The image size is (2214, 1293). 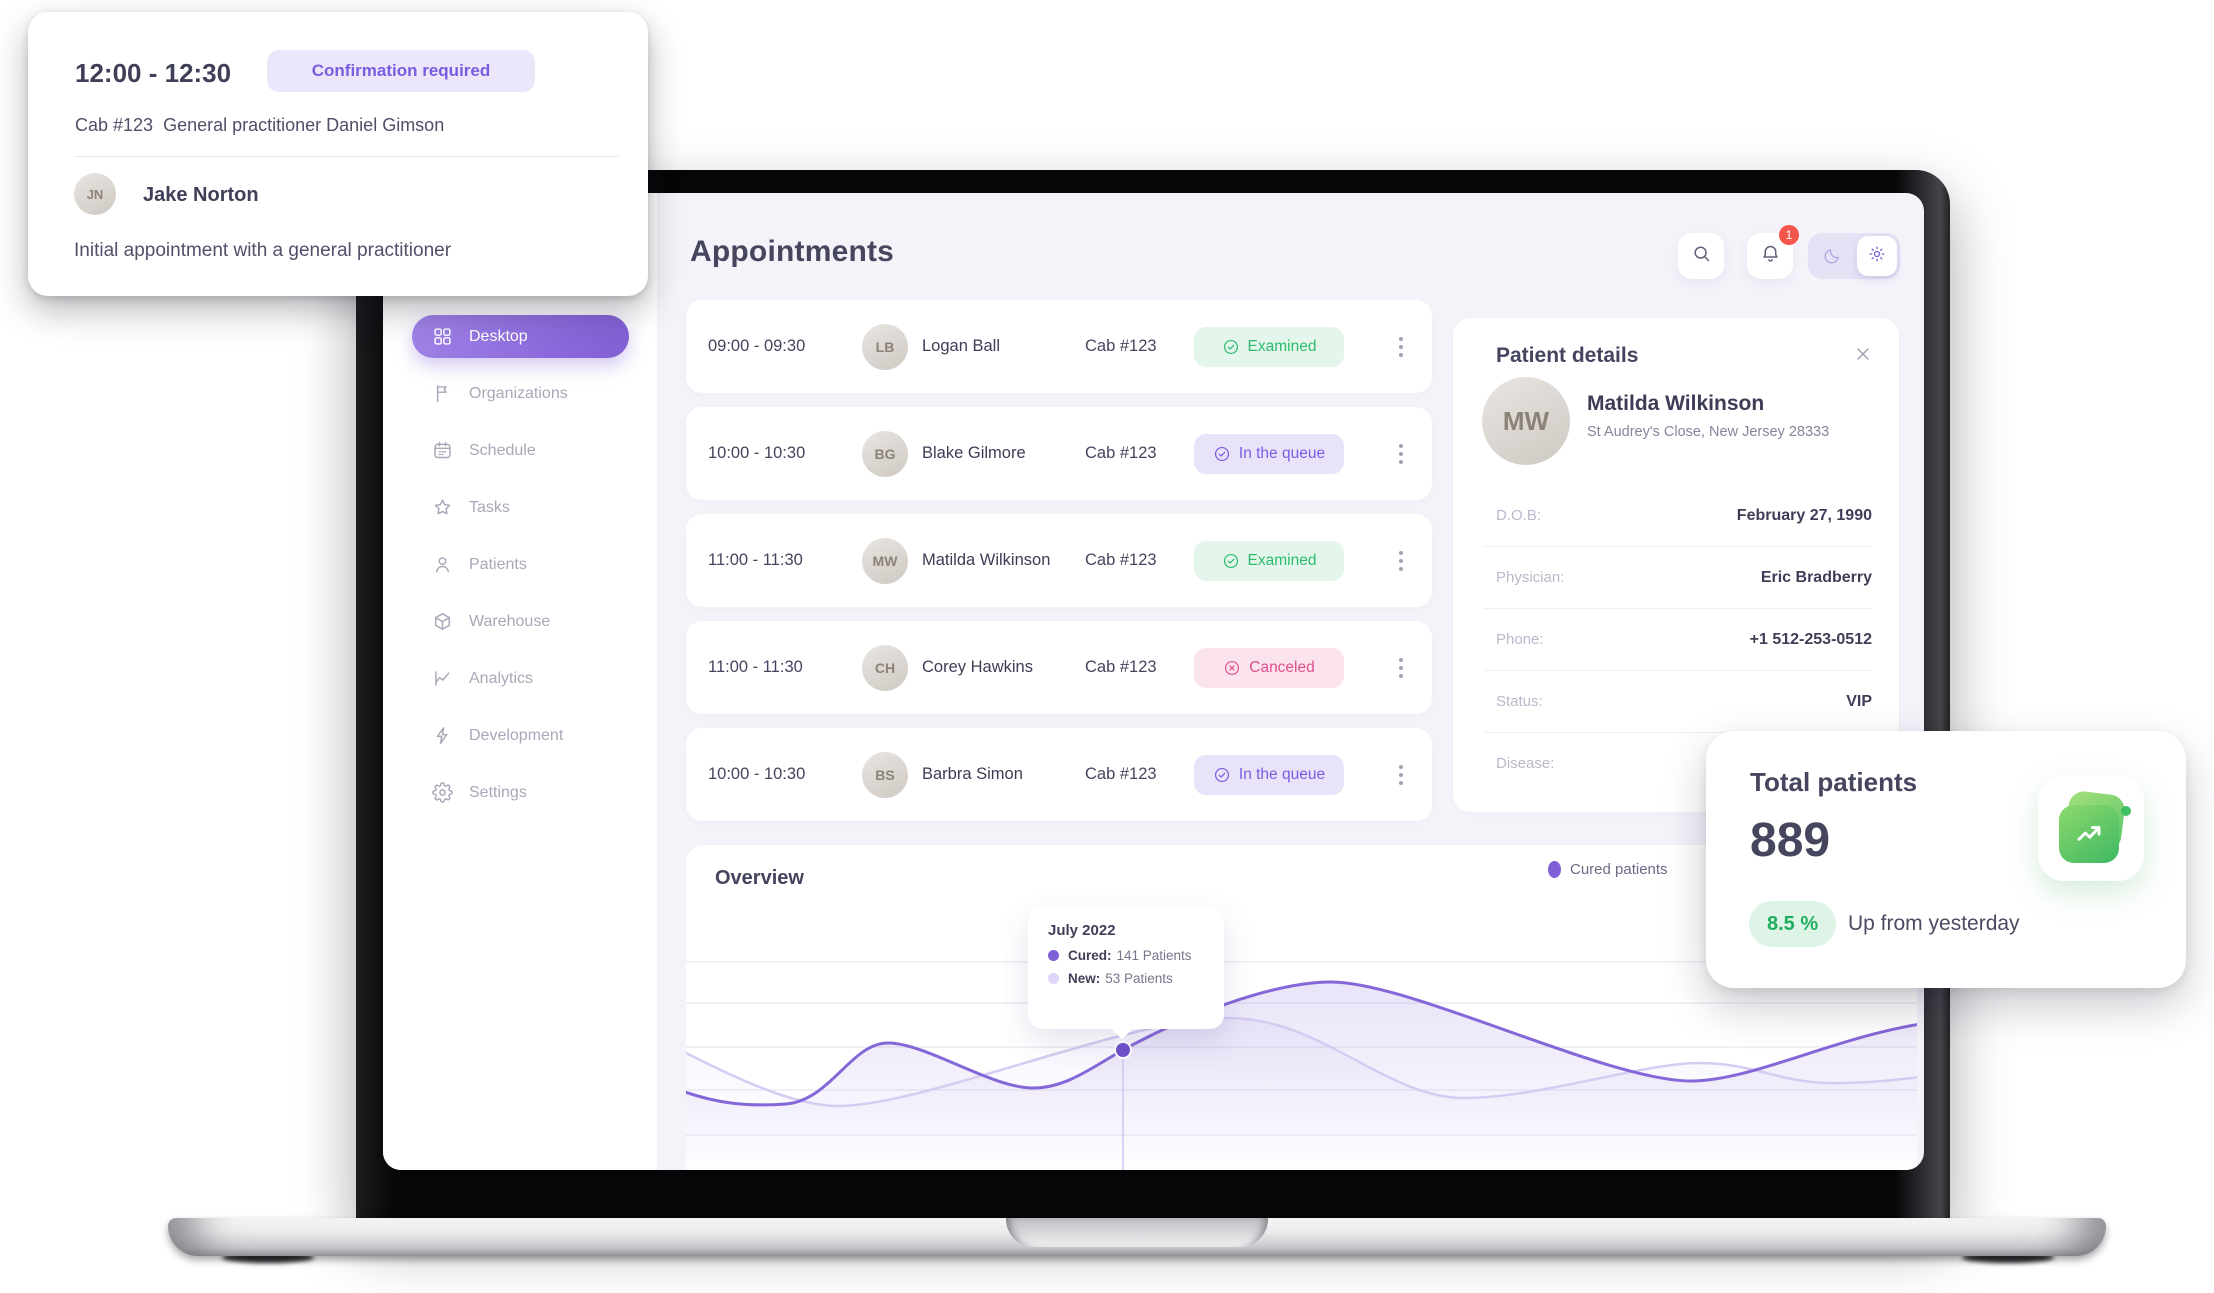 What do you see at coordinates (498, 564) in the screenshot?
I see `sidebar-item-label: Patients` at bounding box center [498, 564].